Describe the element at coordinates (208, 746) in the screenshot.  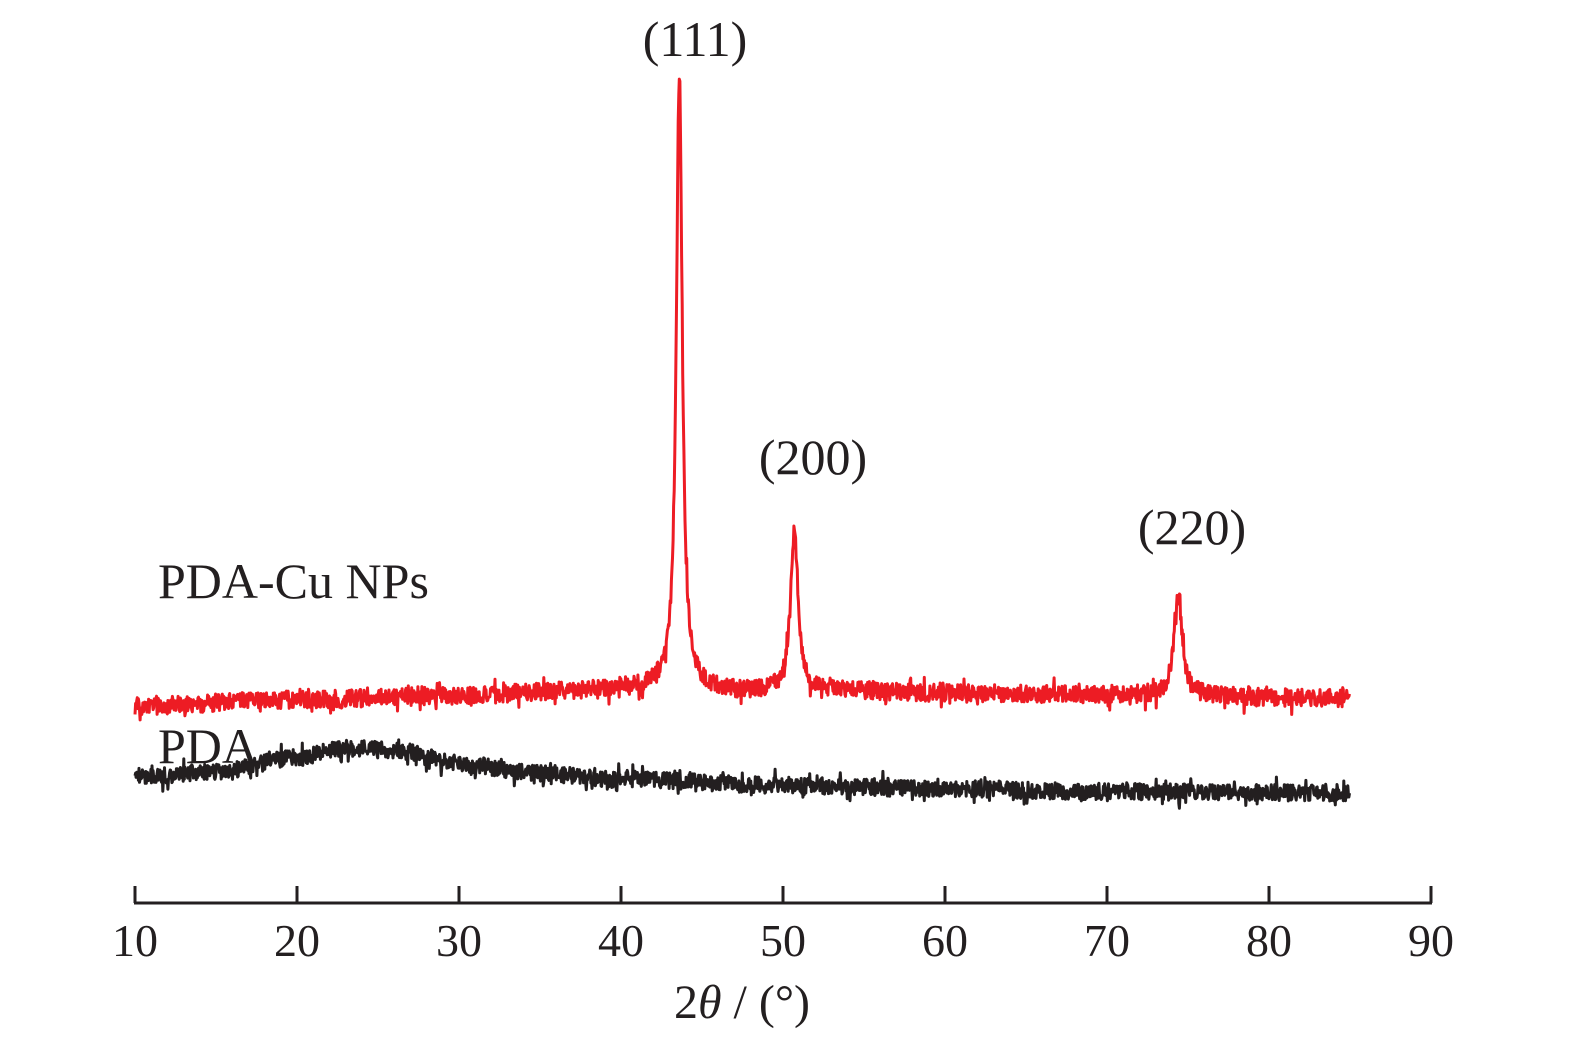
I see `series-label-pda: PDA` at that location.